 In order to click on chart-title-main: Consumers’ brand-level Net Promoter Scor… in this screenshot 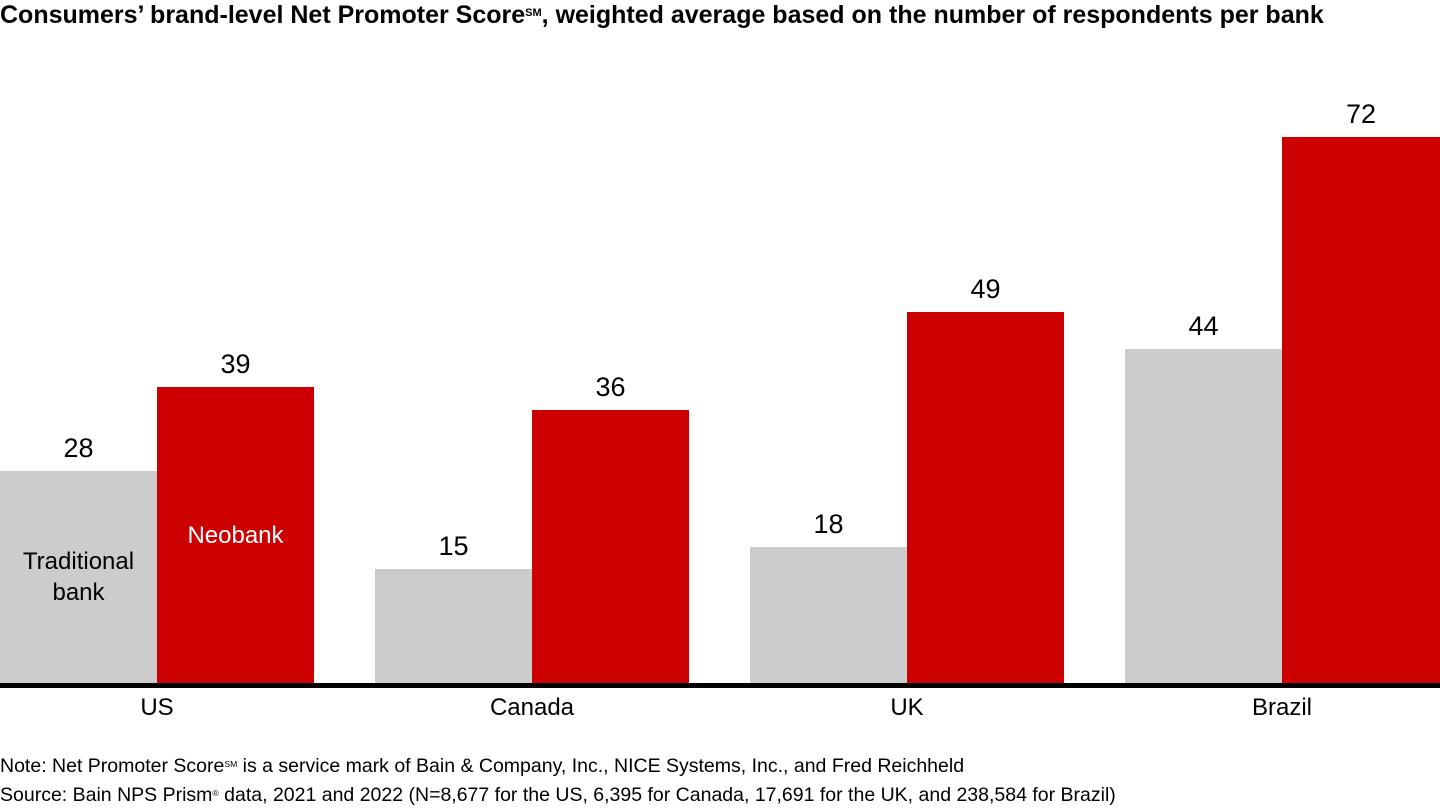, I will do `click(263, 15)`.